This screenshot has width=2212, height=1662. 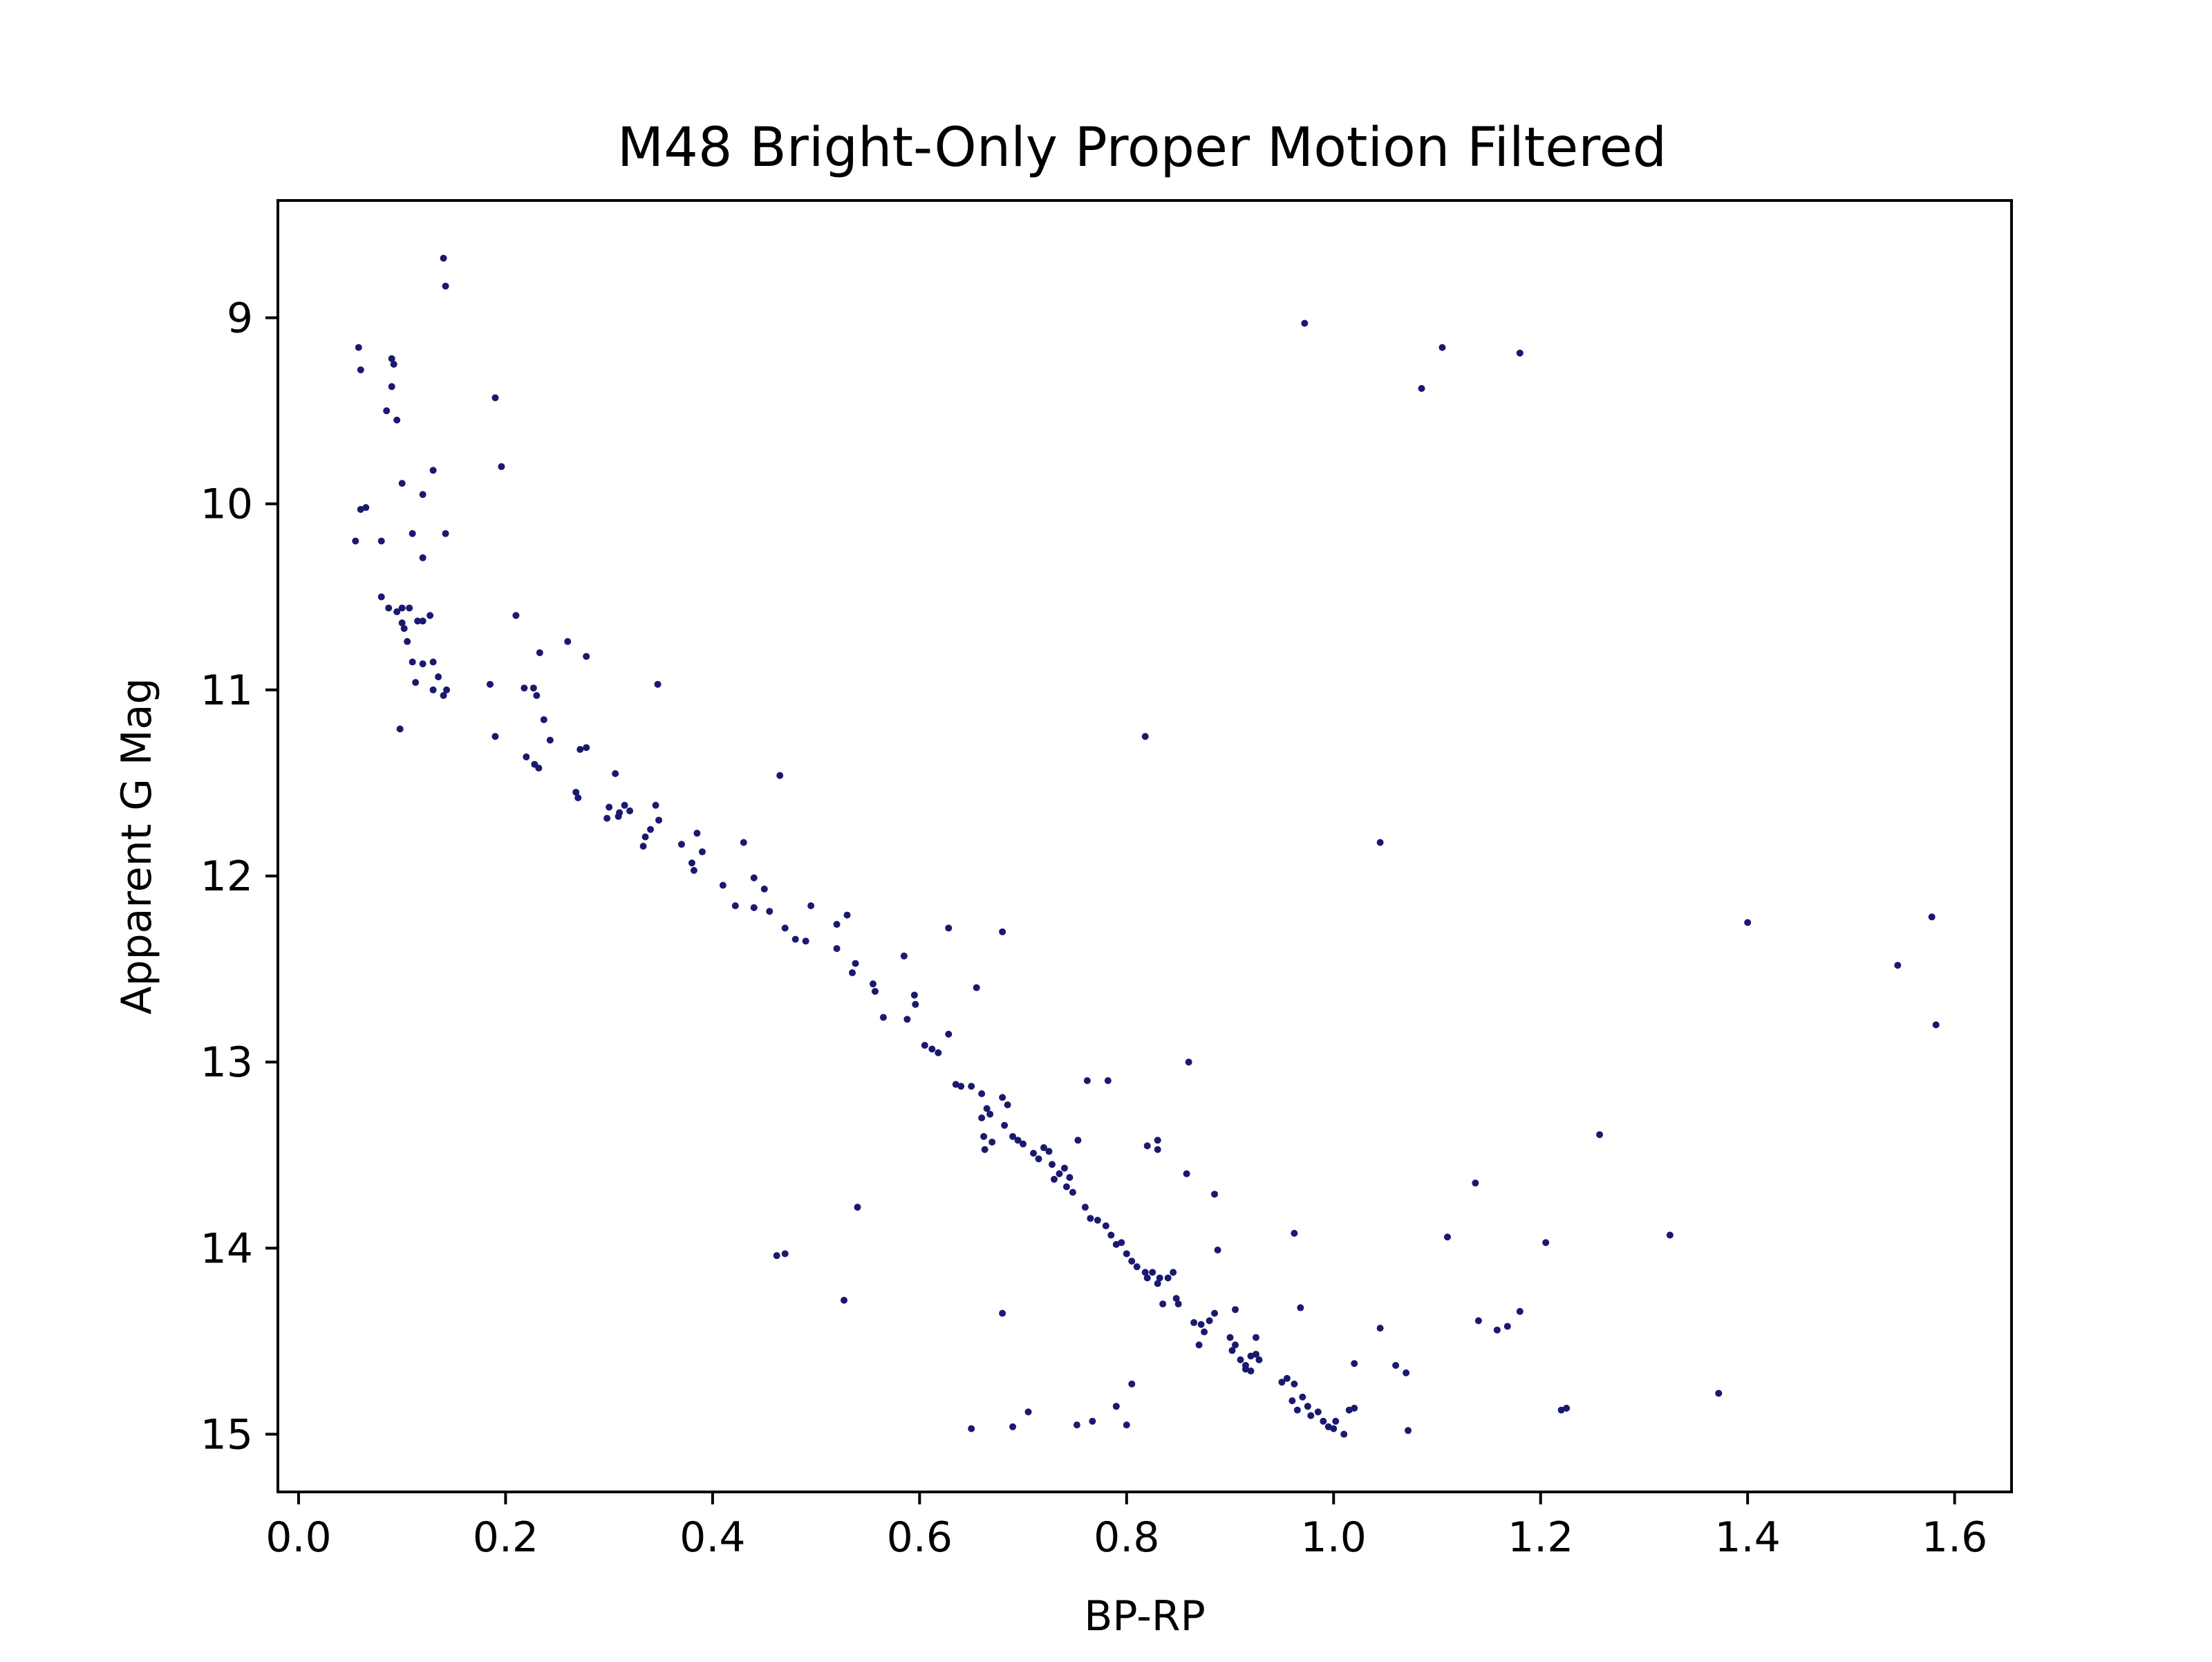 What do you see at coordinates (712, 1537) in the screenshot?
I see `x-tick-label: 0.4` at bounding box center [712, 1537].